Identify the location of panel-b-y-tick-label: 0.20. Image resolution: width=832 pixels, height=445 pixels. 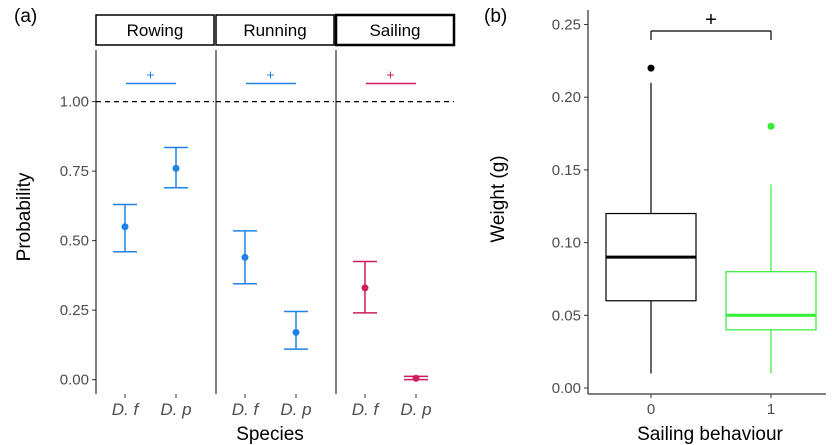
(566, 97).